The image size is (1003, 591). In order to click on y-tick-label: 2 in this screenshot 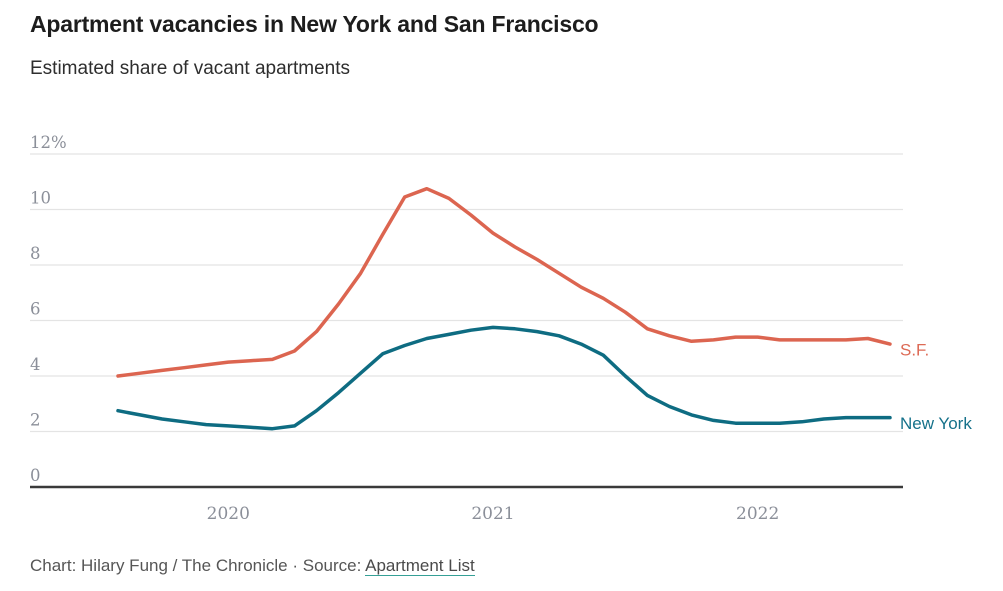, I will do `click(35, 420)`.